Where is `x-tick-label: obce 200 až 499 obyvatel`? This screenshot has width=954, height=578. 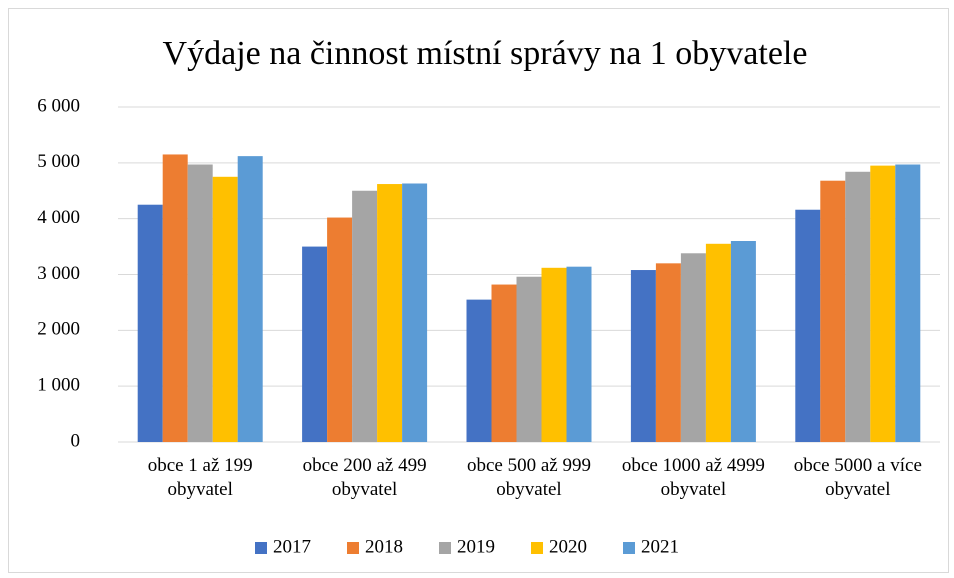
x-tick-label: obce 200 až 499 obyvatel is located at coordinates (364, 477).